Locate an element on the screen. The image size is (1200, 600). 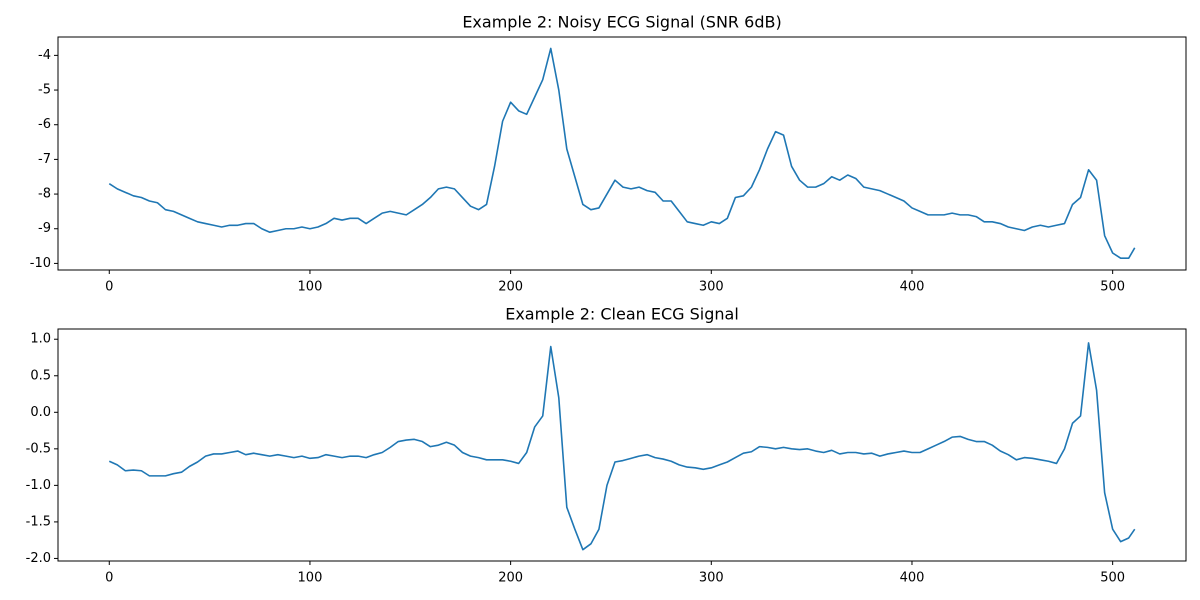
y-tick-label: 1.0 is located at coordinates (40, 339).